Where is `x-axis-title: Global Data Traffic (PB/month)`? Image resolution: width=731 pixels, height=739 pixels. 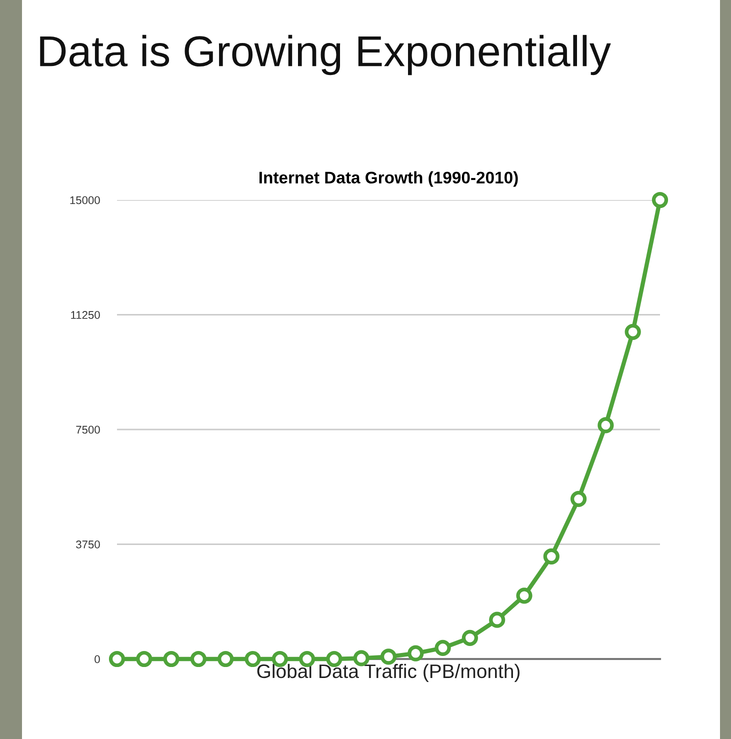 x-axis-title: Global Data Traffic (PB/month) is located at coordinates (388, 673).